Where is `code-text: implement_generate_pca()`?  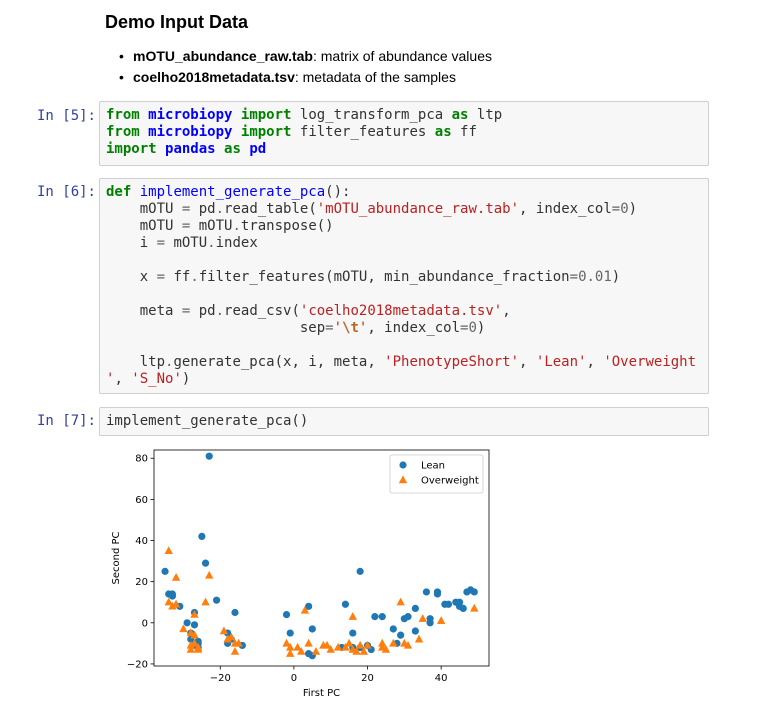
code-text: implement_generate_pca() is located at coordinates (407, 421).